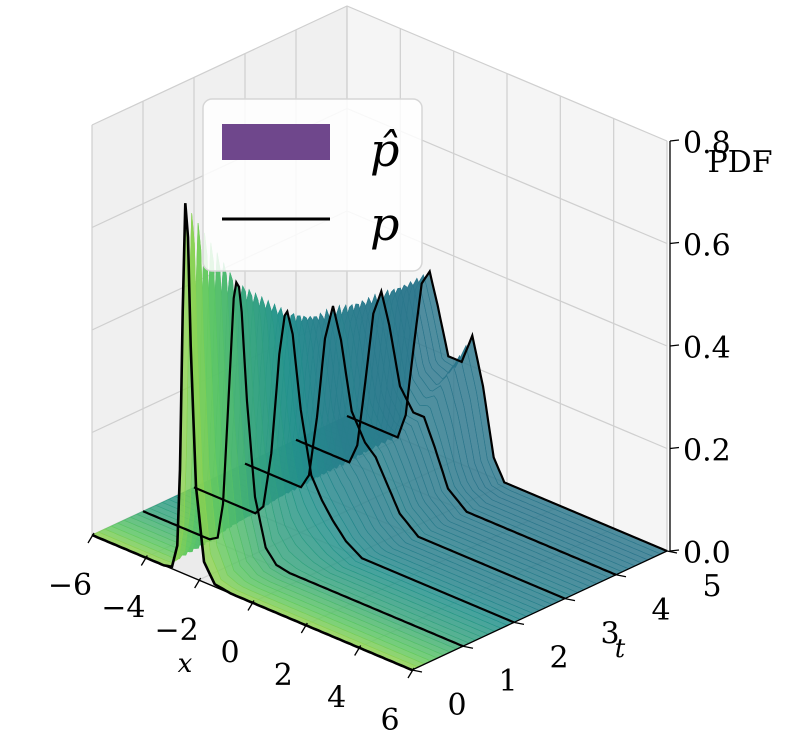 The image size is (792, 749). Describe the element at coordinates (384, 224) in the screenshot. I see `legend-label-p: p` at that location.